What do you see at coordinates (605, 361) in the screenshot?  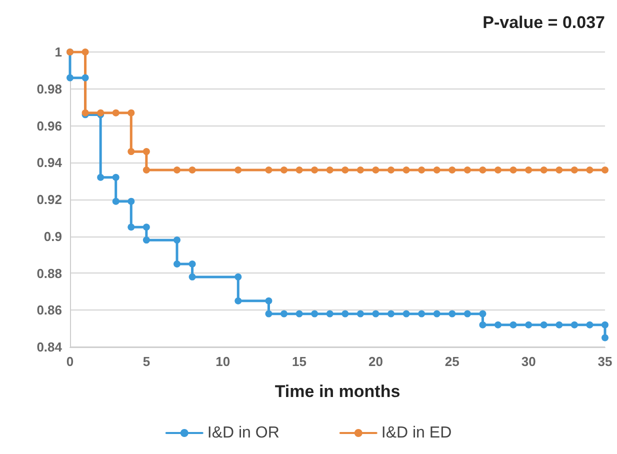 I see `x-tick-label: 35` at bounding box center [605, 361].